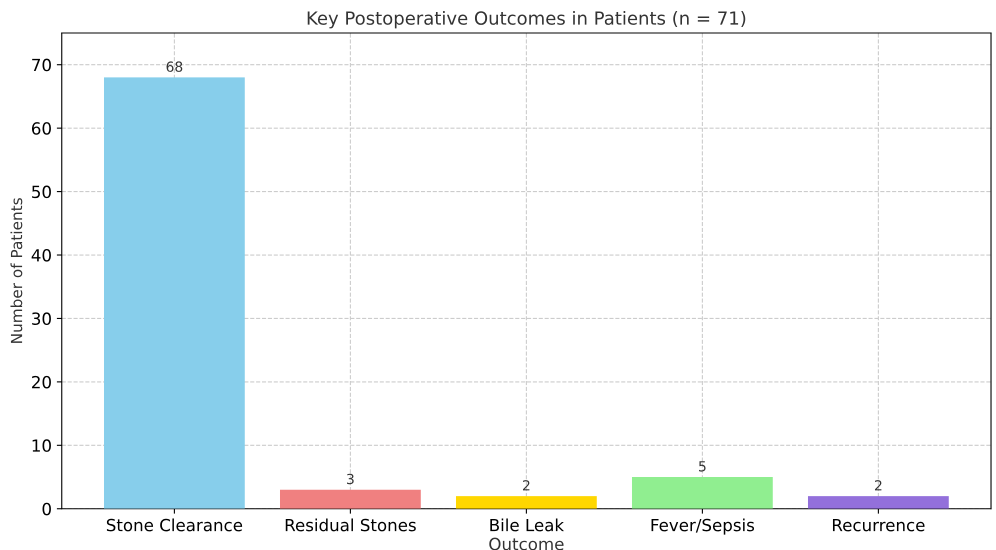 The width and height of the screenshot is (996, 550). What do you see at coordinates (41, 382) in the screenshot?
I see `y-tick-label: 20` at bounding box center [41, 382].